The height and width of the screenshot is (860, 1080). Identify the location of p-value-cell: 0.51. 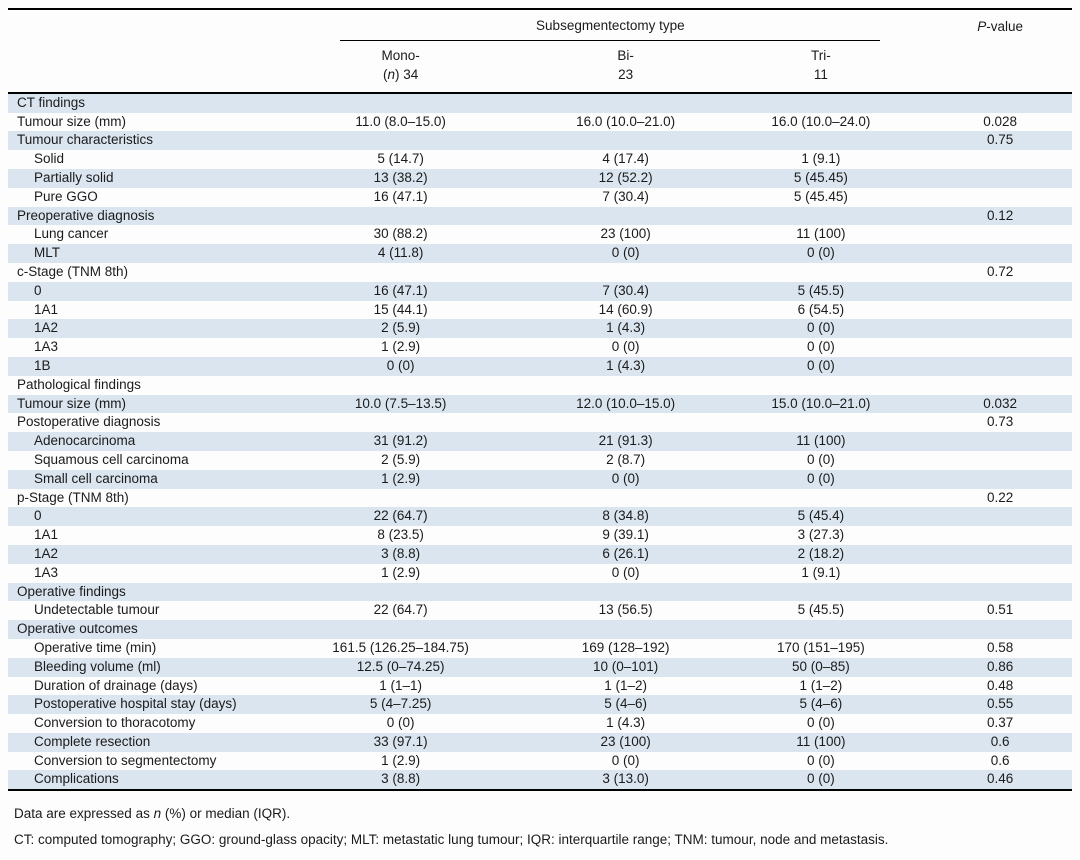
(1000, 610).